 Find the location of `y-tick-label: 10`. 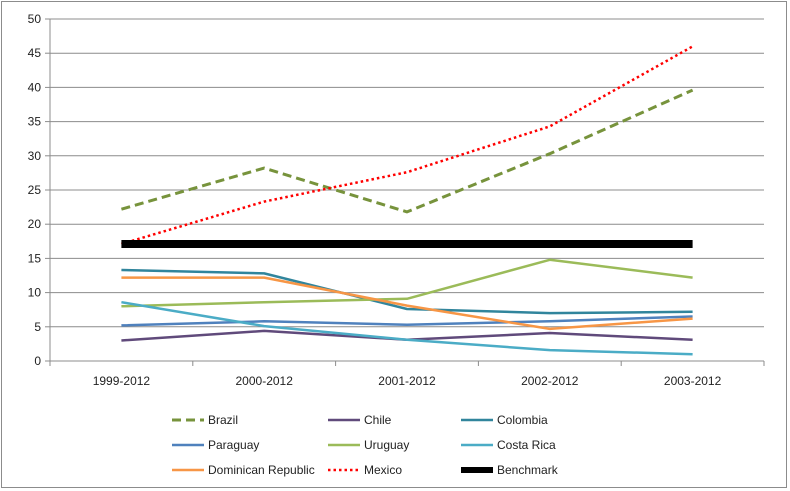

y-tick-label: 10 is located at coordinates (35, 293).